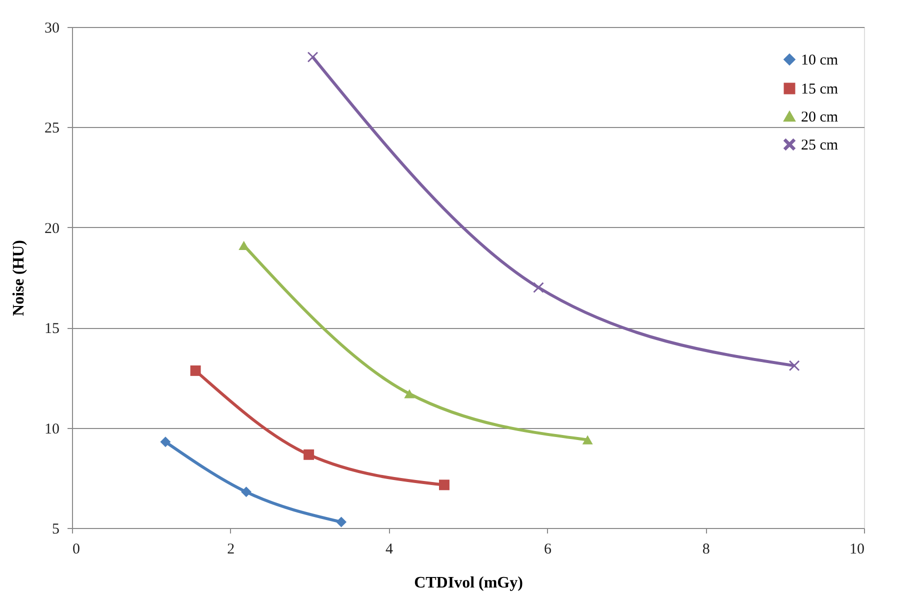  Describe the element at coordinates (819, 118) in the screenshot. I see `legend-label: 20 cm` at that location.